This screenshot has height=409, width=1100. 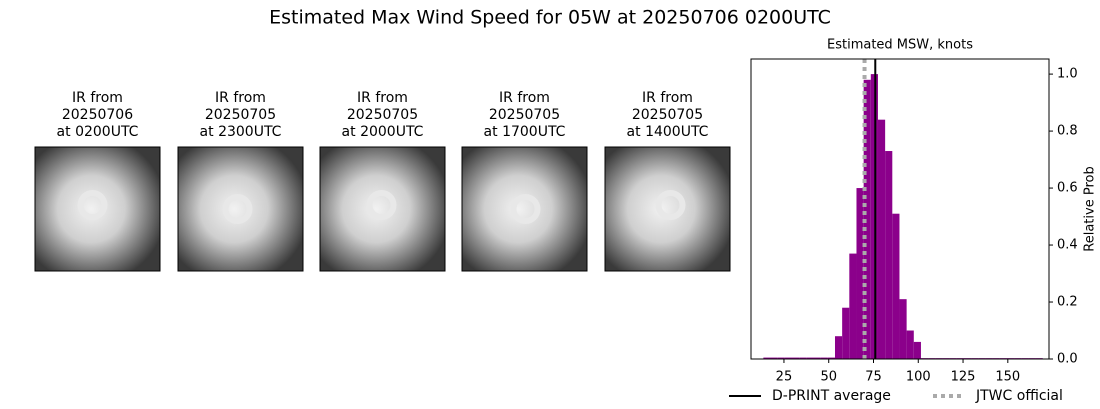 What do you see at coordinates (1090, 208) in the screenshot?
I see `y-axis-label: Relative Prob` at bounding box center [1090, 208].